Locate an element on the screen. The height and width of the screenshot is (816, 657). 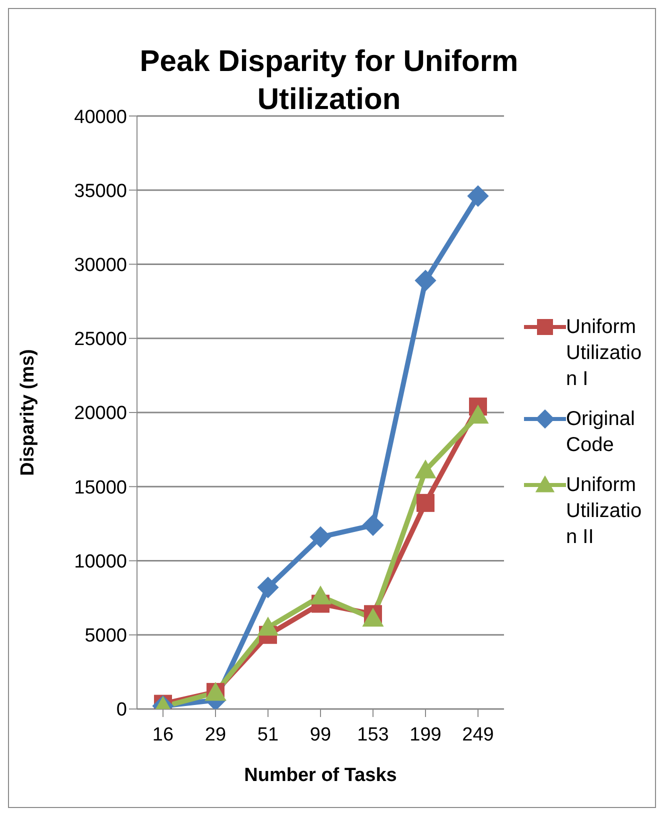
y-tick-label: 10000 is located at coordinates (100, 561).